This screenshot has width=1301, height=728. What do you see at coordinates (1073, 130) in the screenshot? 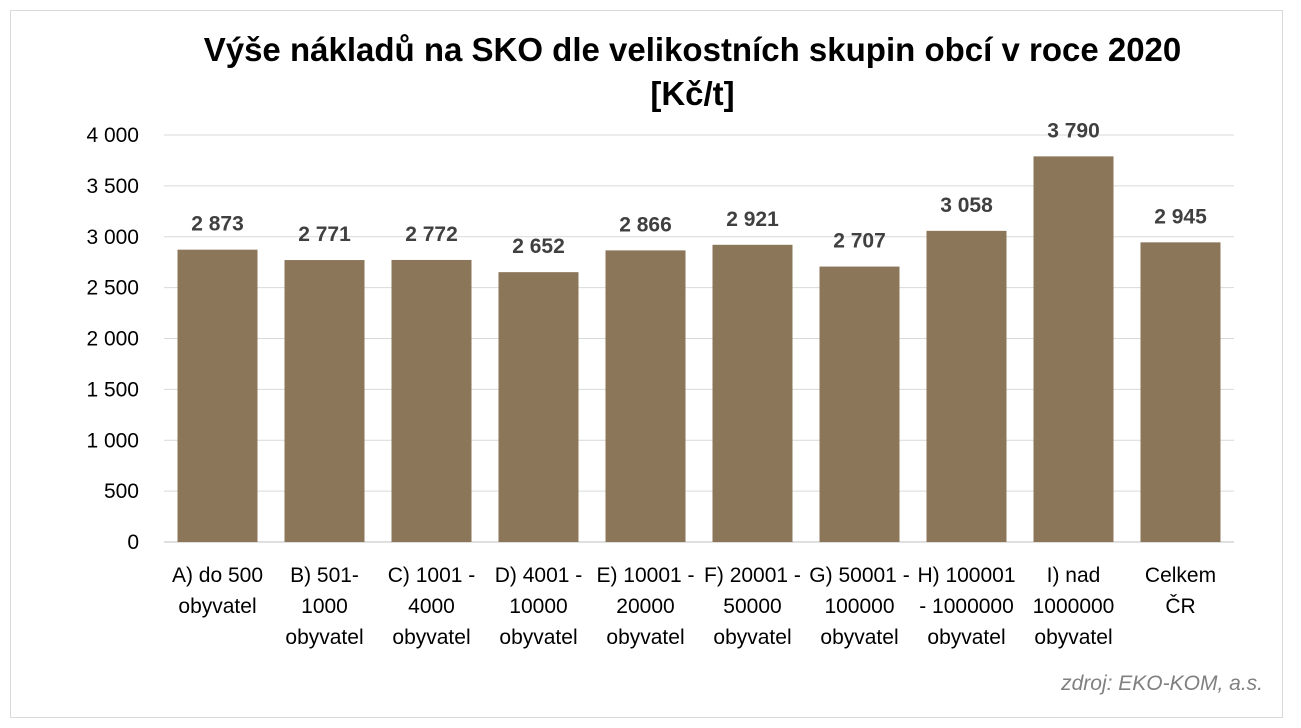
I see `data-label: 3 790` at bounding box center [1073, 130].